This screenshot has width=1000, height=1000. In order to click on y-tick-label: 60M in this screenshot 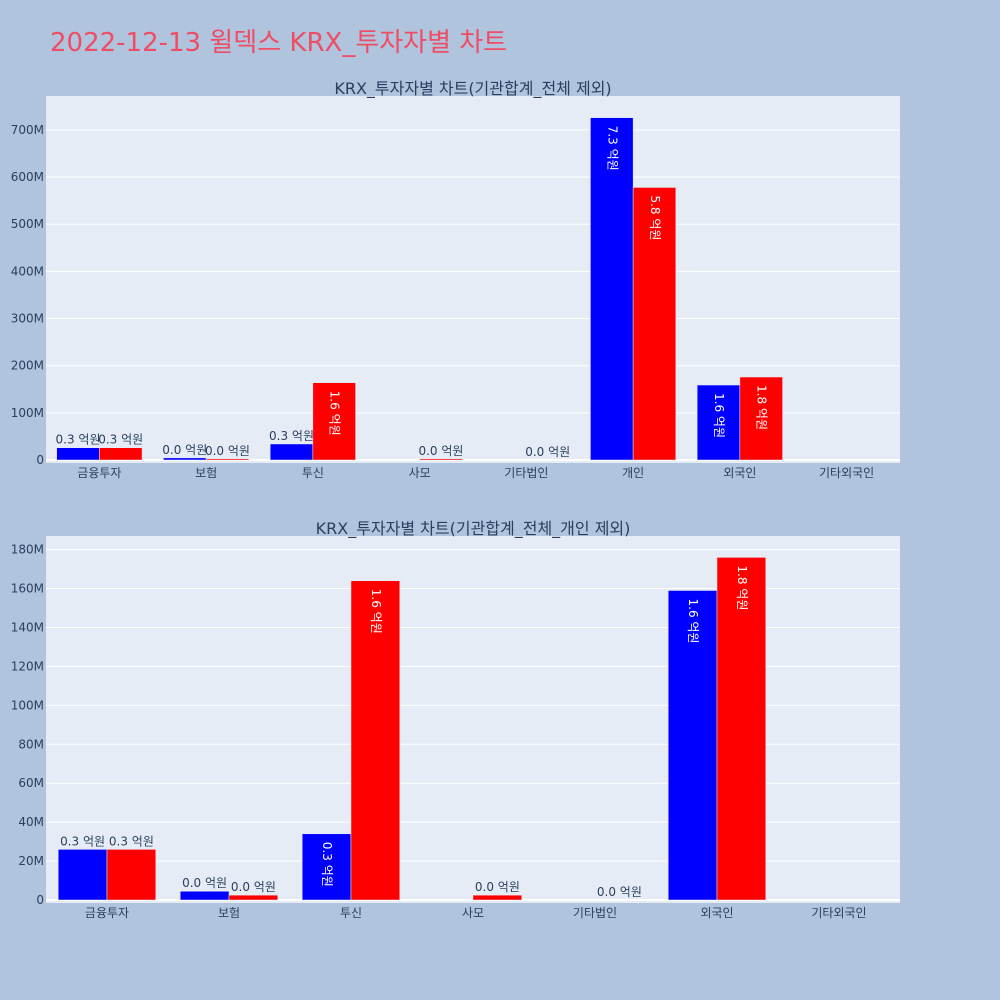, I will do `click(31, 783)`.